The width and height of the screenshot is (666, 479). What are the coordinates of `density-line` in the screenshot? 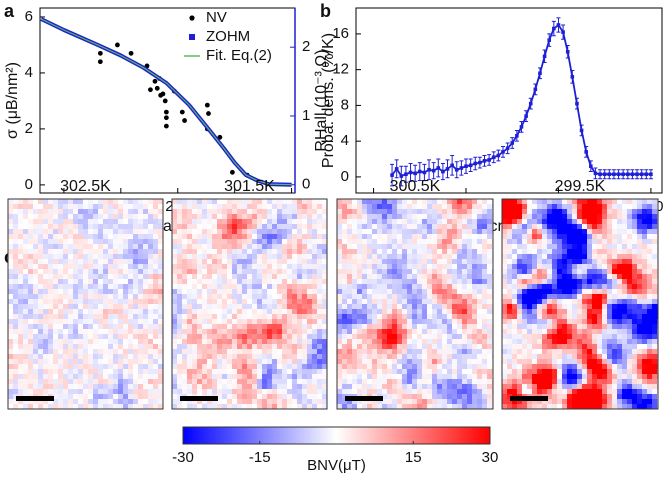 It's located at (521, 100).